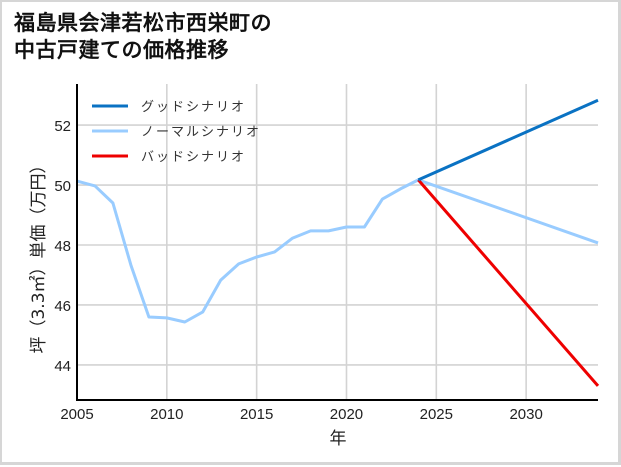 The width and height of the screenshot is (621, 467). I want to click on x-axis-label: 年, so click(338, 439).